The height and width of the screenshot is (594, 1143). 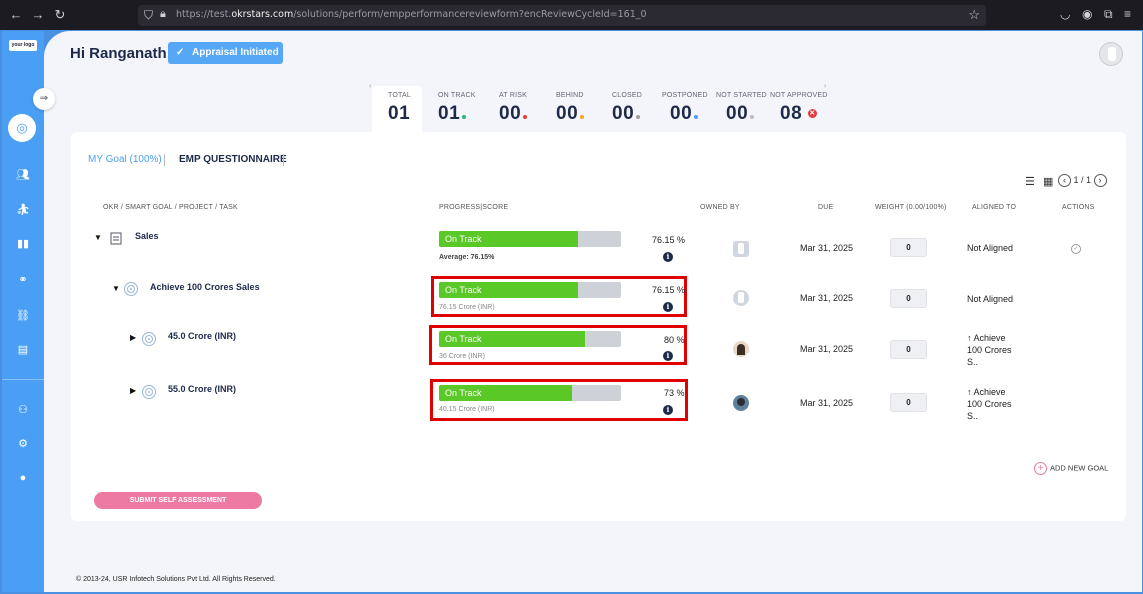 What do you see at coordinates (60, 14) in the screenshot?
I see `reload-icon: ↻` at bounding box center [60, 14].